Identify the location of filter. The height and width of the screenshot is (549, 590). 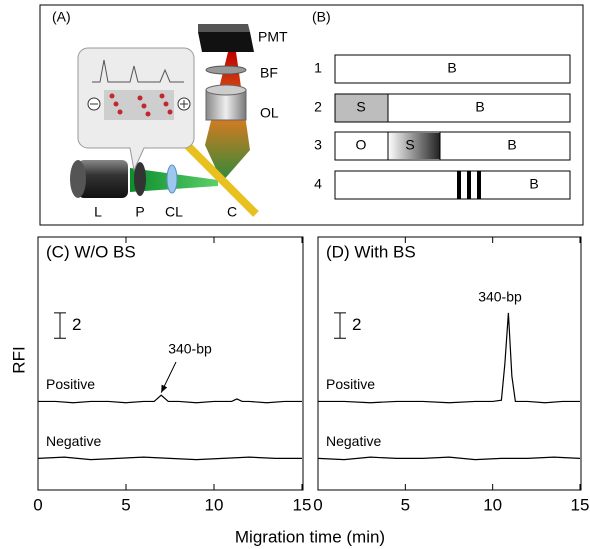
(226, 70).